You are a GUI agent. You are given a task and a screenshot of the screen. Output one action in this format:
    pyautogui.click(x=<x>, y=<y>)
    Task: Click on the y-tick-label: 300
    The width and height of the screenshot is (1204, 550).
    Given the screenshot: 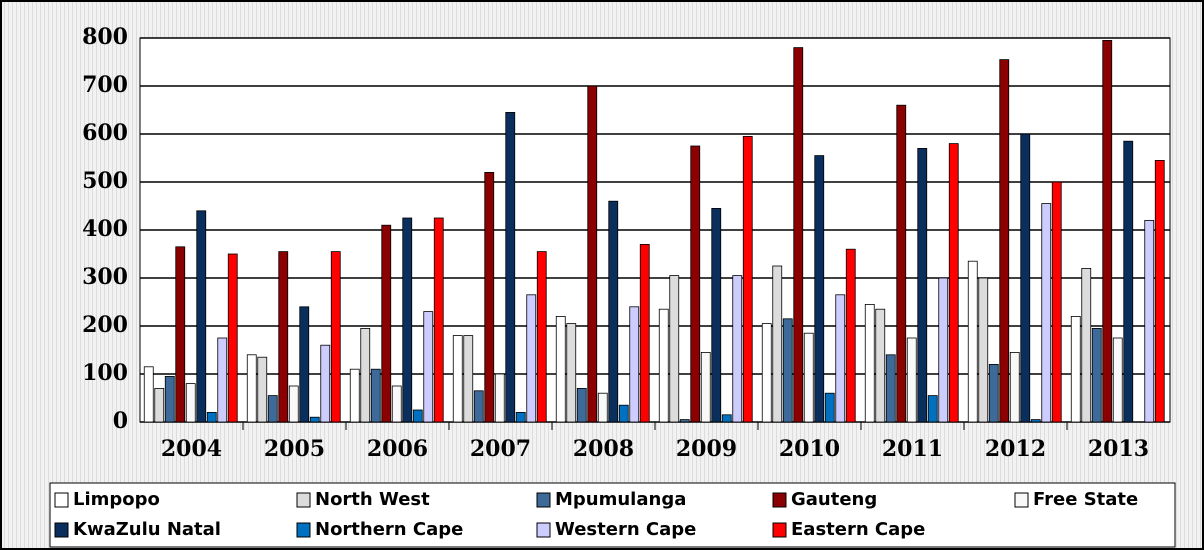 What is the action you would take?
    pyautogui.click(x=105, y=277)
    